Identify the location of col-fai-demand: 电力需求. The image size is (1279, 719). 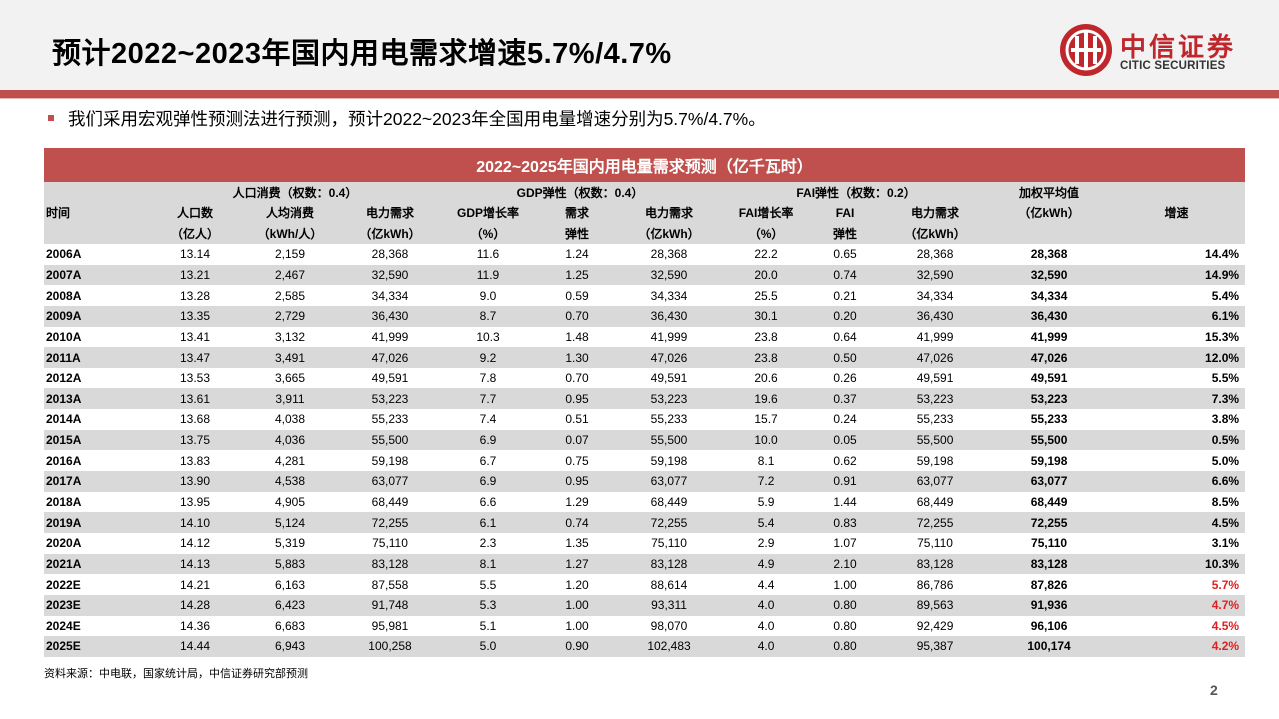
(935, 212).